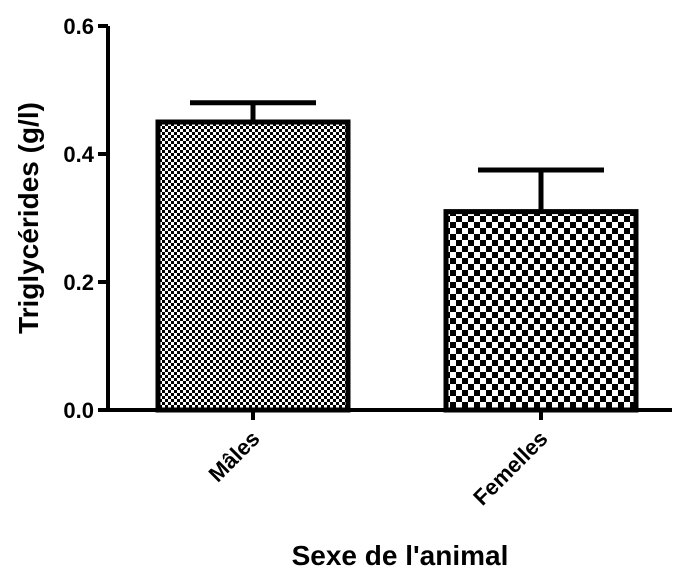  I want to click on y-tick-label: 0.6, so click(78, 26).